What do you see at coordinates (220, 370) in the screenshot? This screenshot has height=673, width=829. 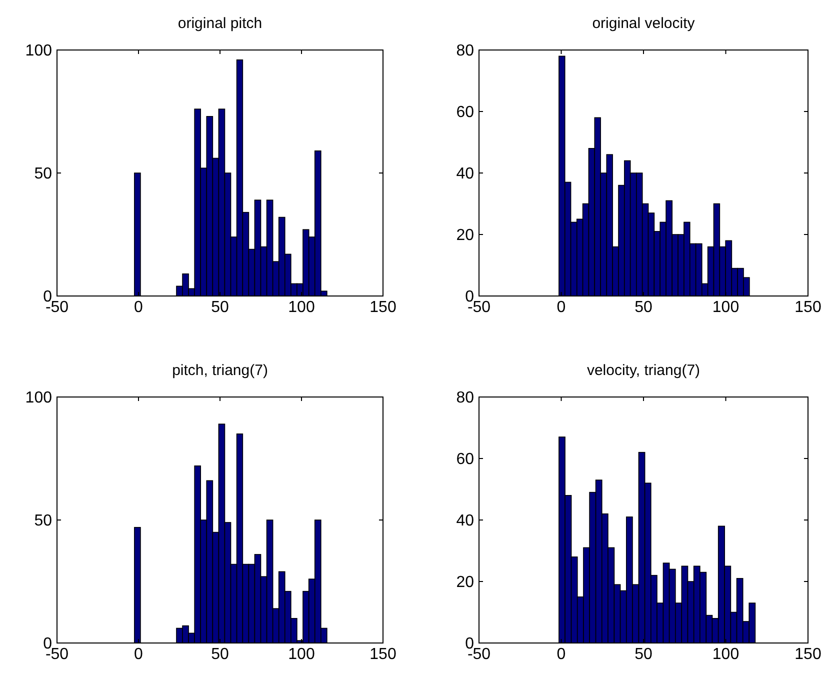 I see `chart-title: pitch, triang(7)` at bounding box center [220, 370].